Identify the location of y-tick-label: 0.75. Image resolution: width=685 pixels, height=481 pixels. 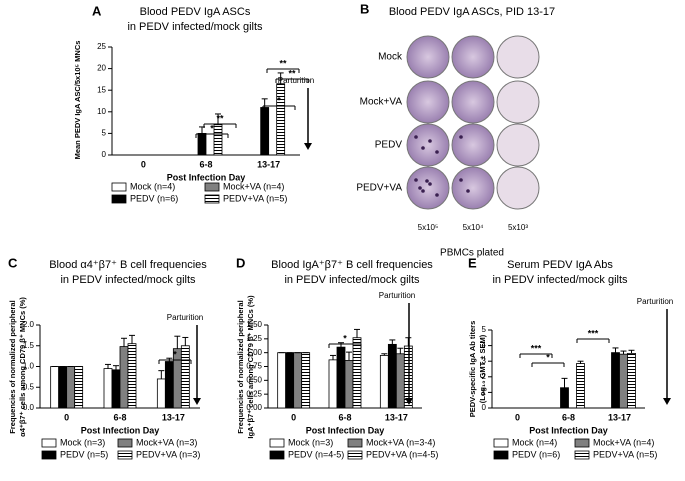
(254, 366).